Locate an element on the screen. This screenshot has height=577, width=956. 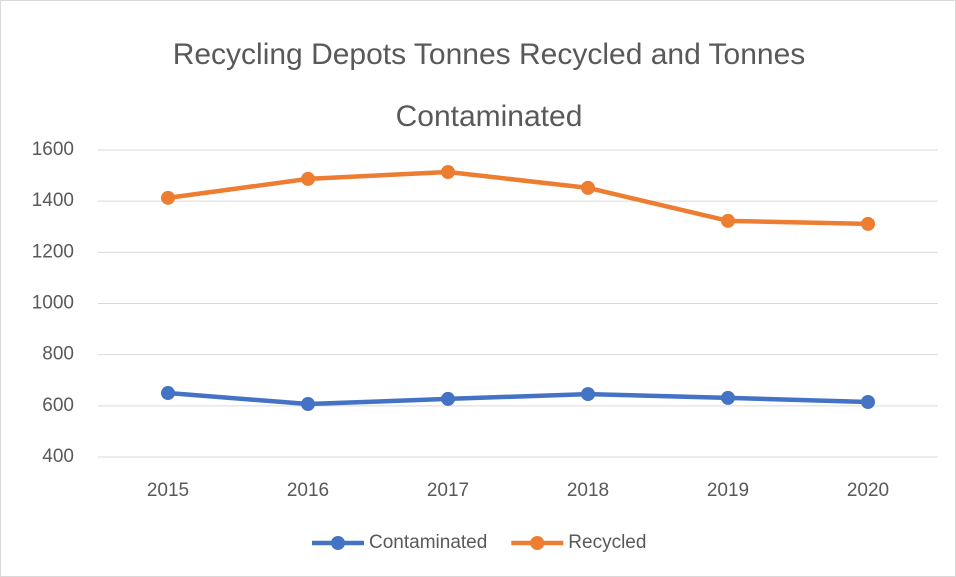
y-tick-label: 1200 is located at coordinates (53, 251).